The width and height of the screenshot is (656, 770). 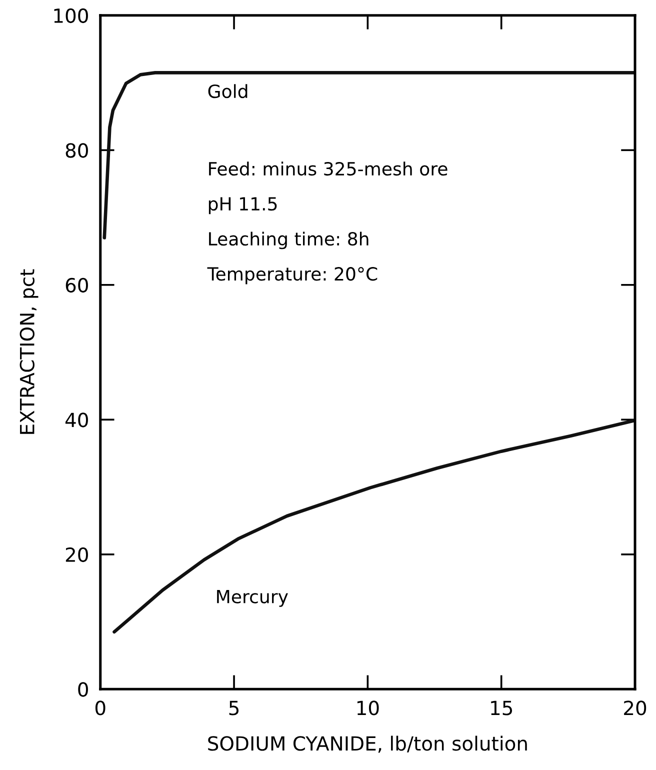 I want to click on series-label: Gold, so click(x=228, y=91).